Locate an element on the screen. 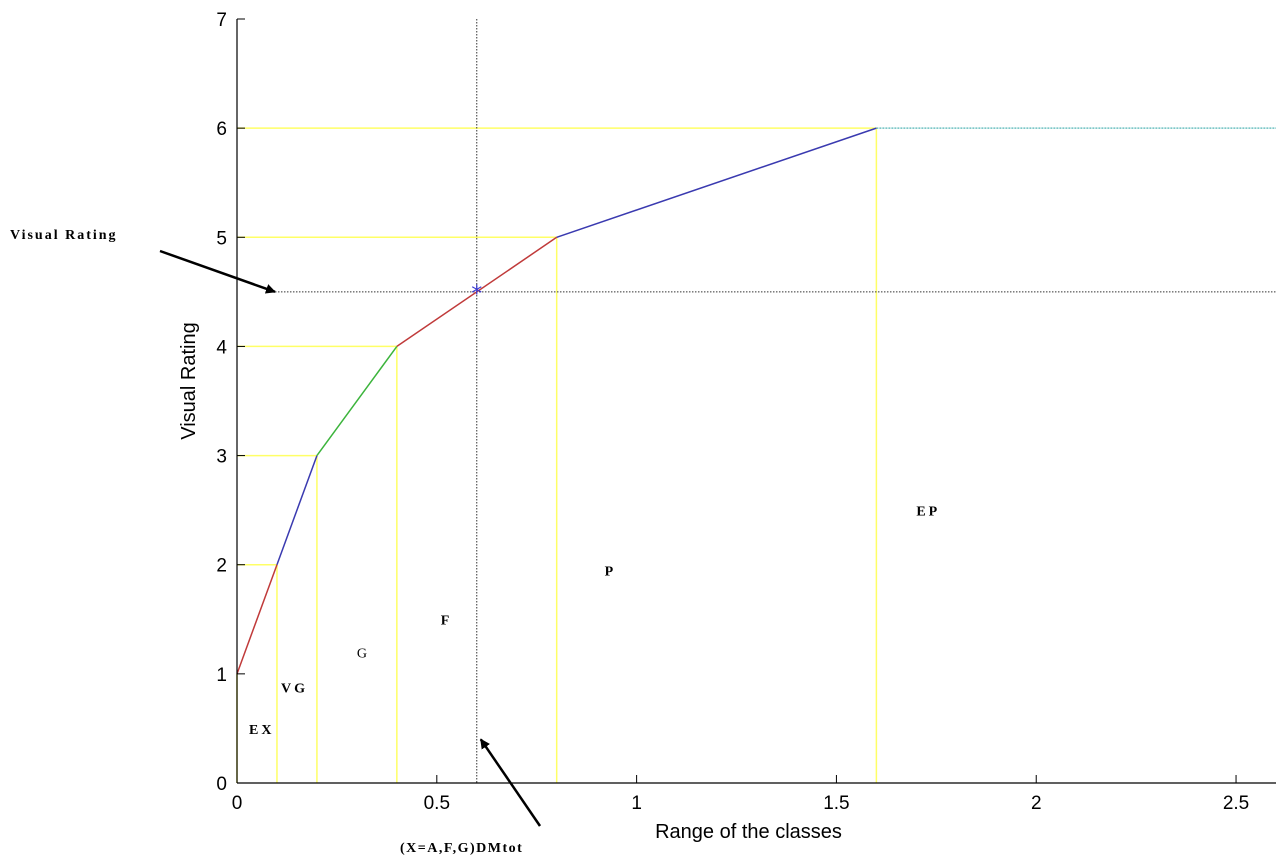 The image size is (1286, 857). region-label-ex: EX is located at coordinates (261, 730).